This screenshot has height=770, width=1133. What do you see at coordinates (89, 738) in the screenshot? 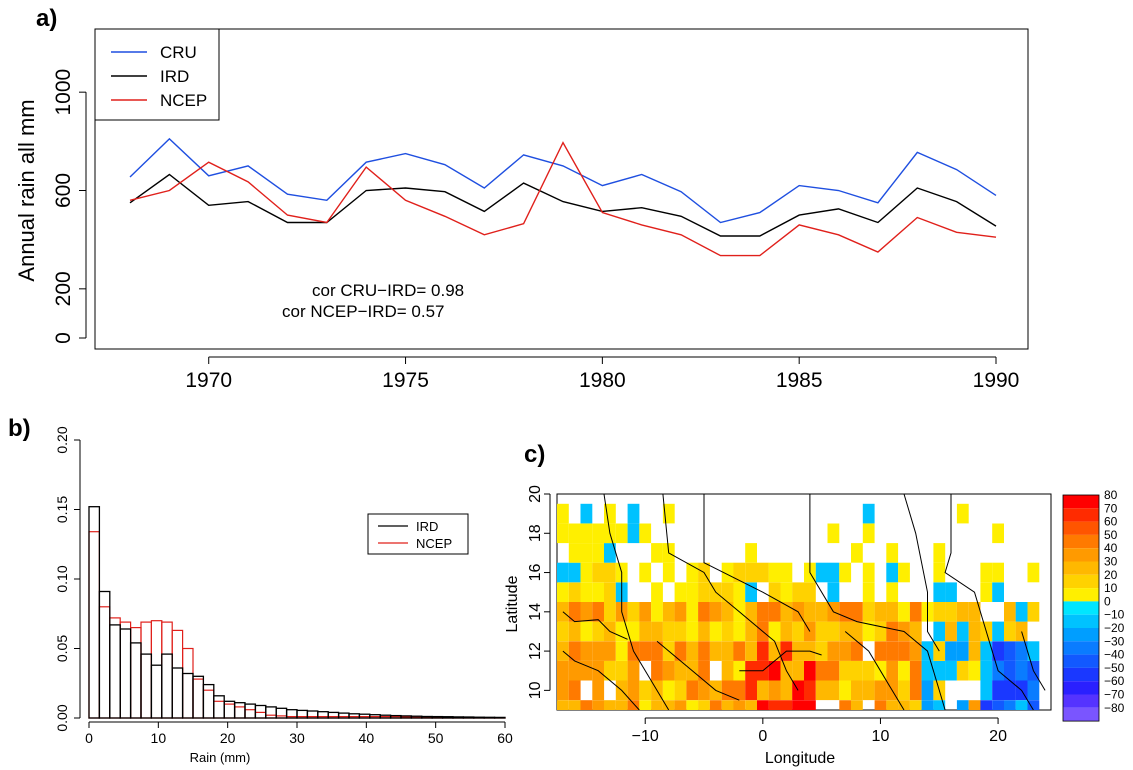
I see `x-tick-label-b: 0` at bounding box center [89, 738].